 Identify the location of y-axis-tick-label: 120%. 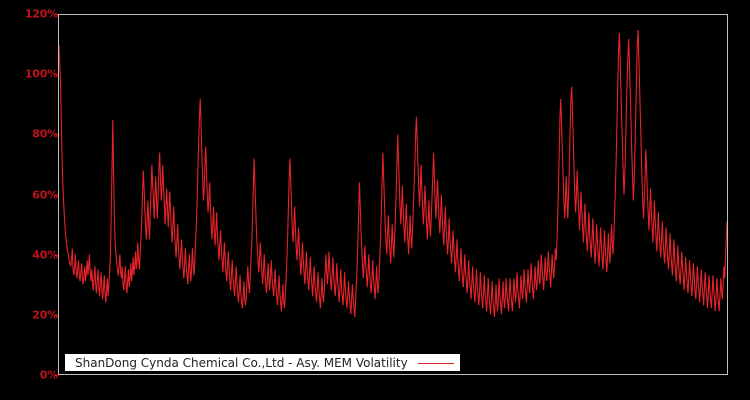
(41, 14).